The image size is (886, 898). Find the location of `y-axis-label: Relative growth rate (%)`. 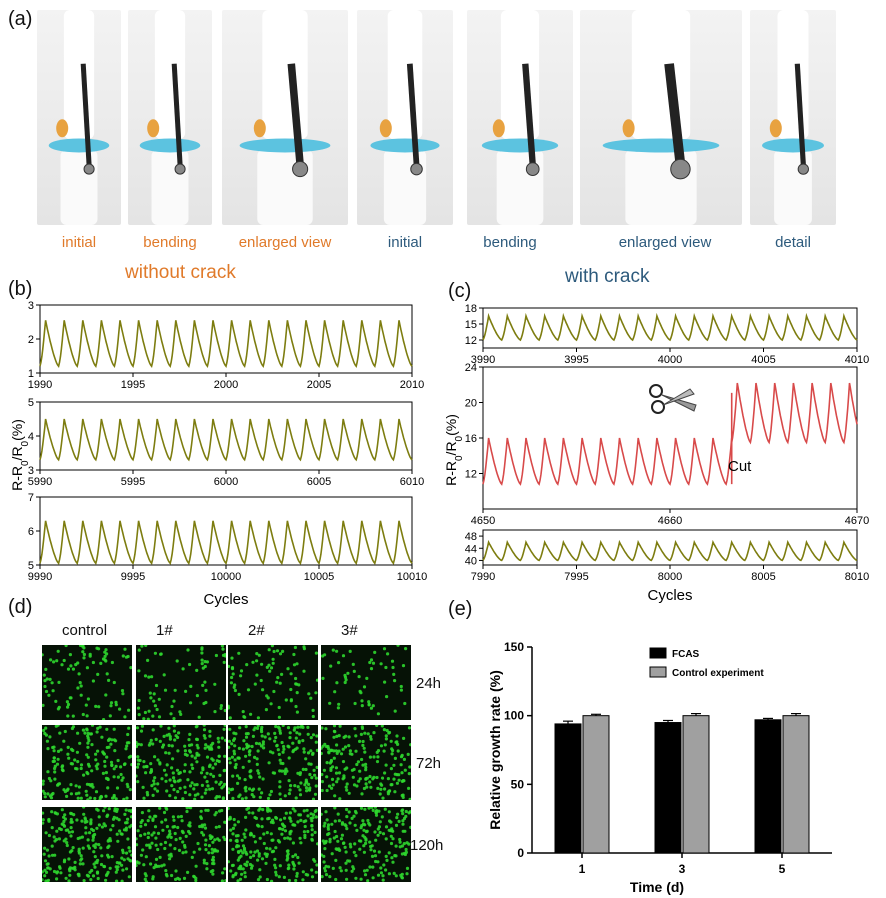

y-axis-label: Relative growth rate (%) is located at coordinates (495, 749).